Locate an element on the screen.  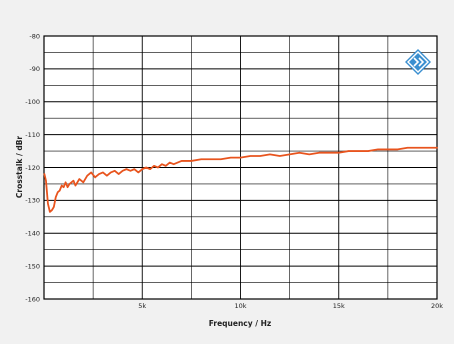
x-axis-title: Frequency / Hz is located at coordinates (240, 323).